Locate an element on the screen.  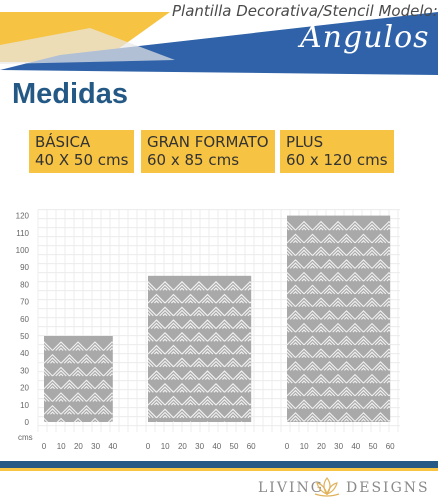
footer-brand-right: DESIGNS is located at coordinates (388, 488).